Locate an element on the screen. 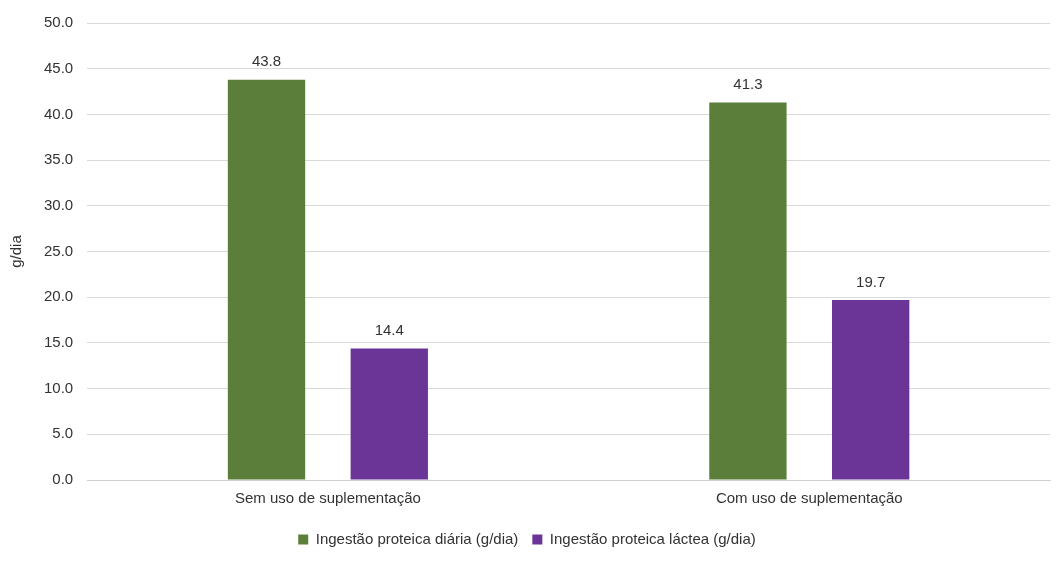  data-label: 43.8 is located at coordinates (266, 61).